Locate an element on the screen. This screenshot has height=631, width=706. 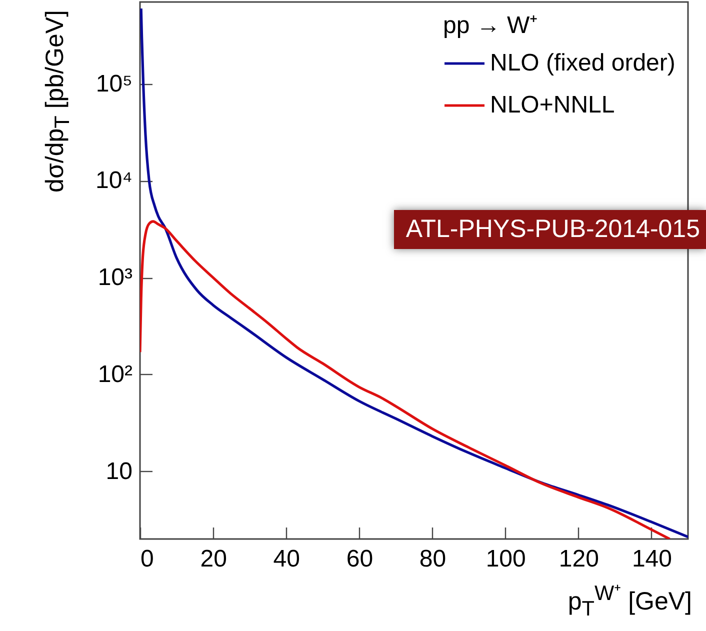
x-tick-label: 0 is located at coordinates (147, 559).